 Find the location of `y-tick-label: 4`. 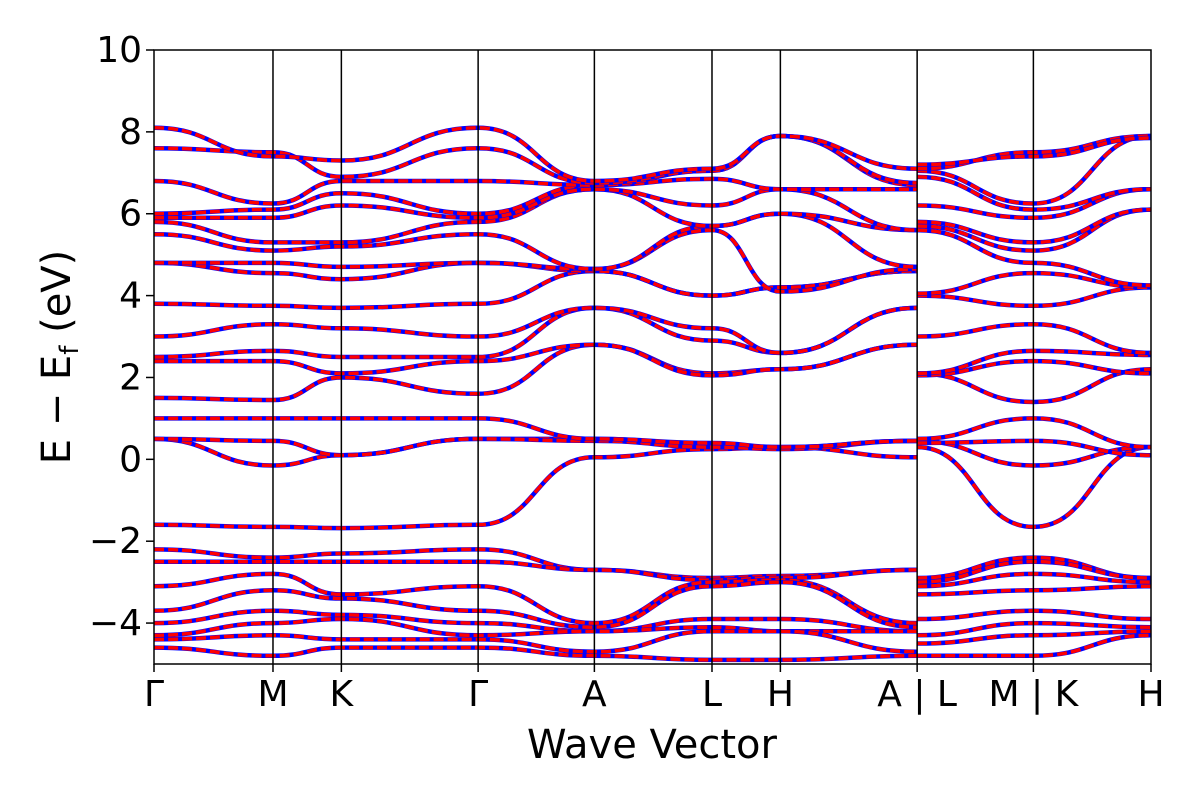

y-tick-label: 4 is located at coordinates (130, 296).